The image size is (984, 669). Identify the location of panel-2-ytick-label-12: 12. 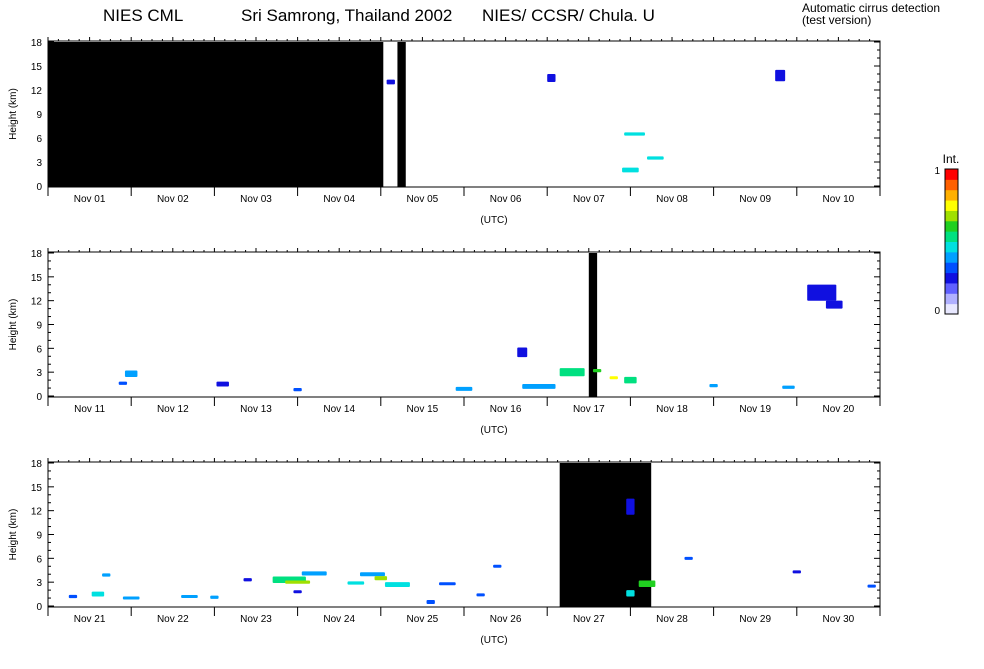
(37, 302).